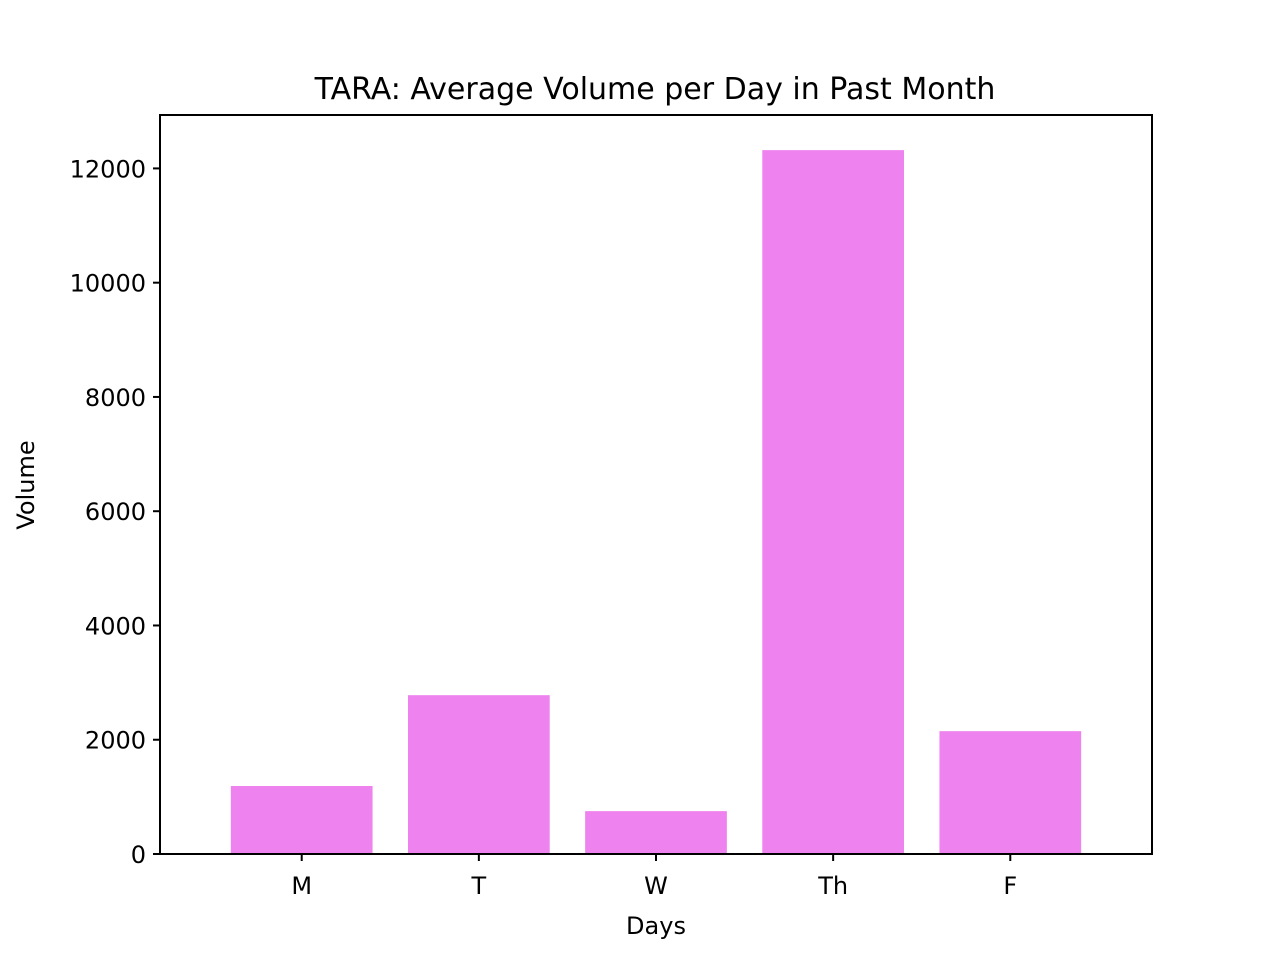  Describe the element at coordinates (656, 926) in the screenshot. I see `x-axis-label: Days` at that location.